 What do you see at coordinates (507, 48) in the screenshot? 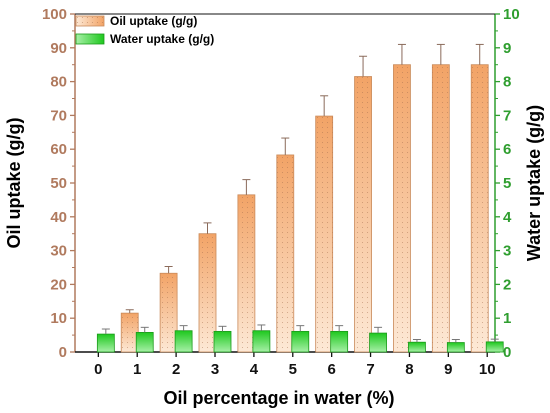
I see `y2-tick-label: 9` at bounding box center [507, 48].